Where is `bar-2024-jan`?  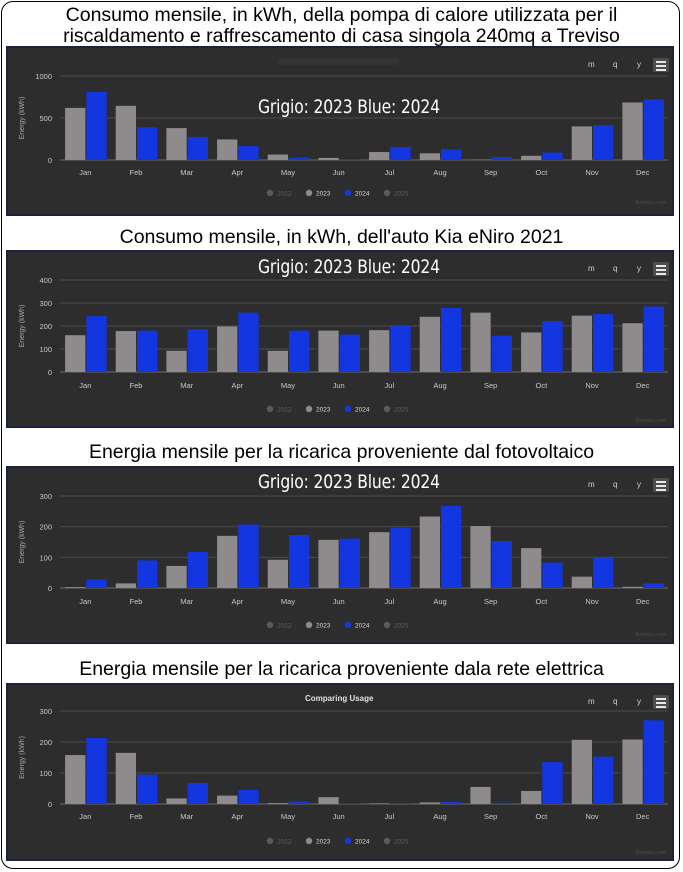
bar-2024-jan is located at coordinates (96, 125).